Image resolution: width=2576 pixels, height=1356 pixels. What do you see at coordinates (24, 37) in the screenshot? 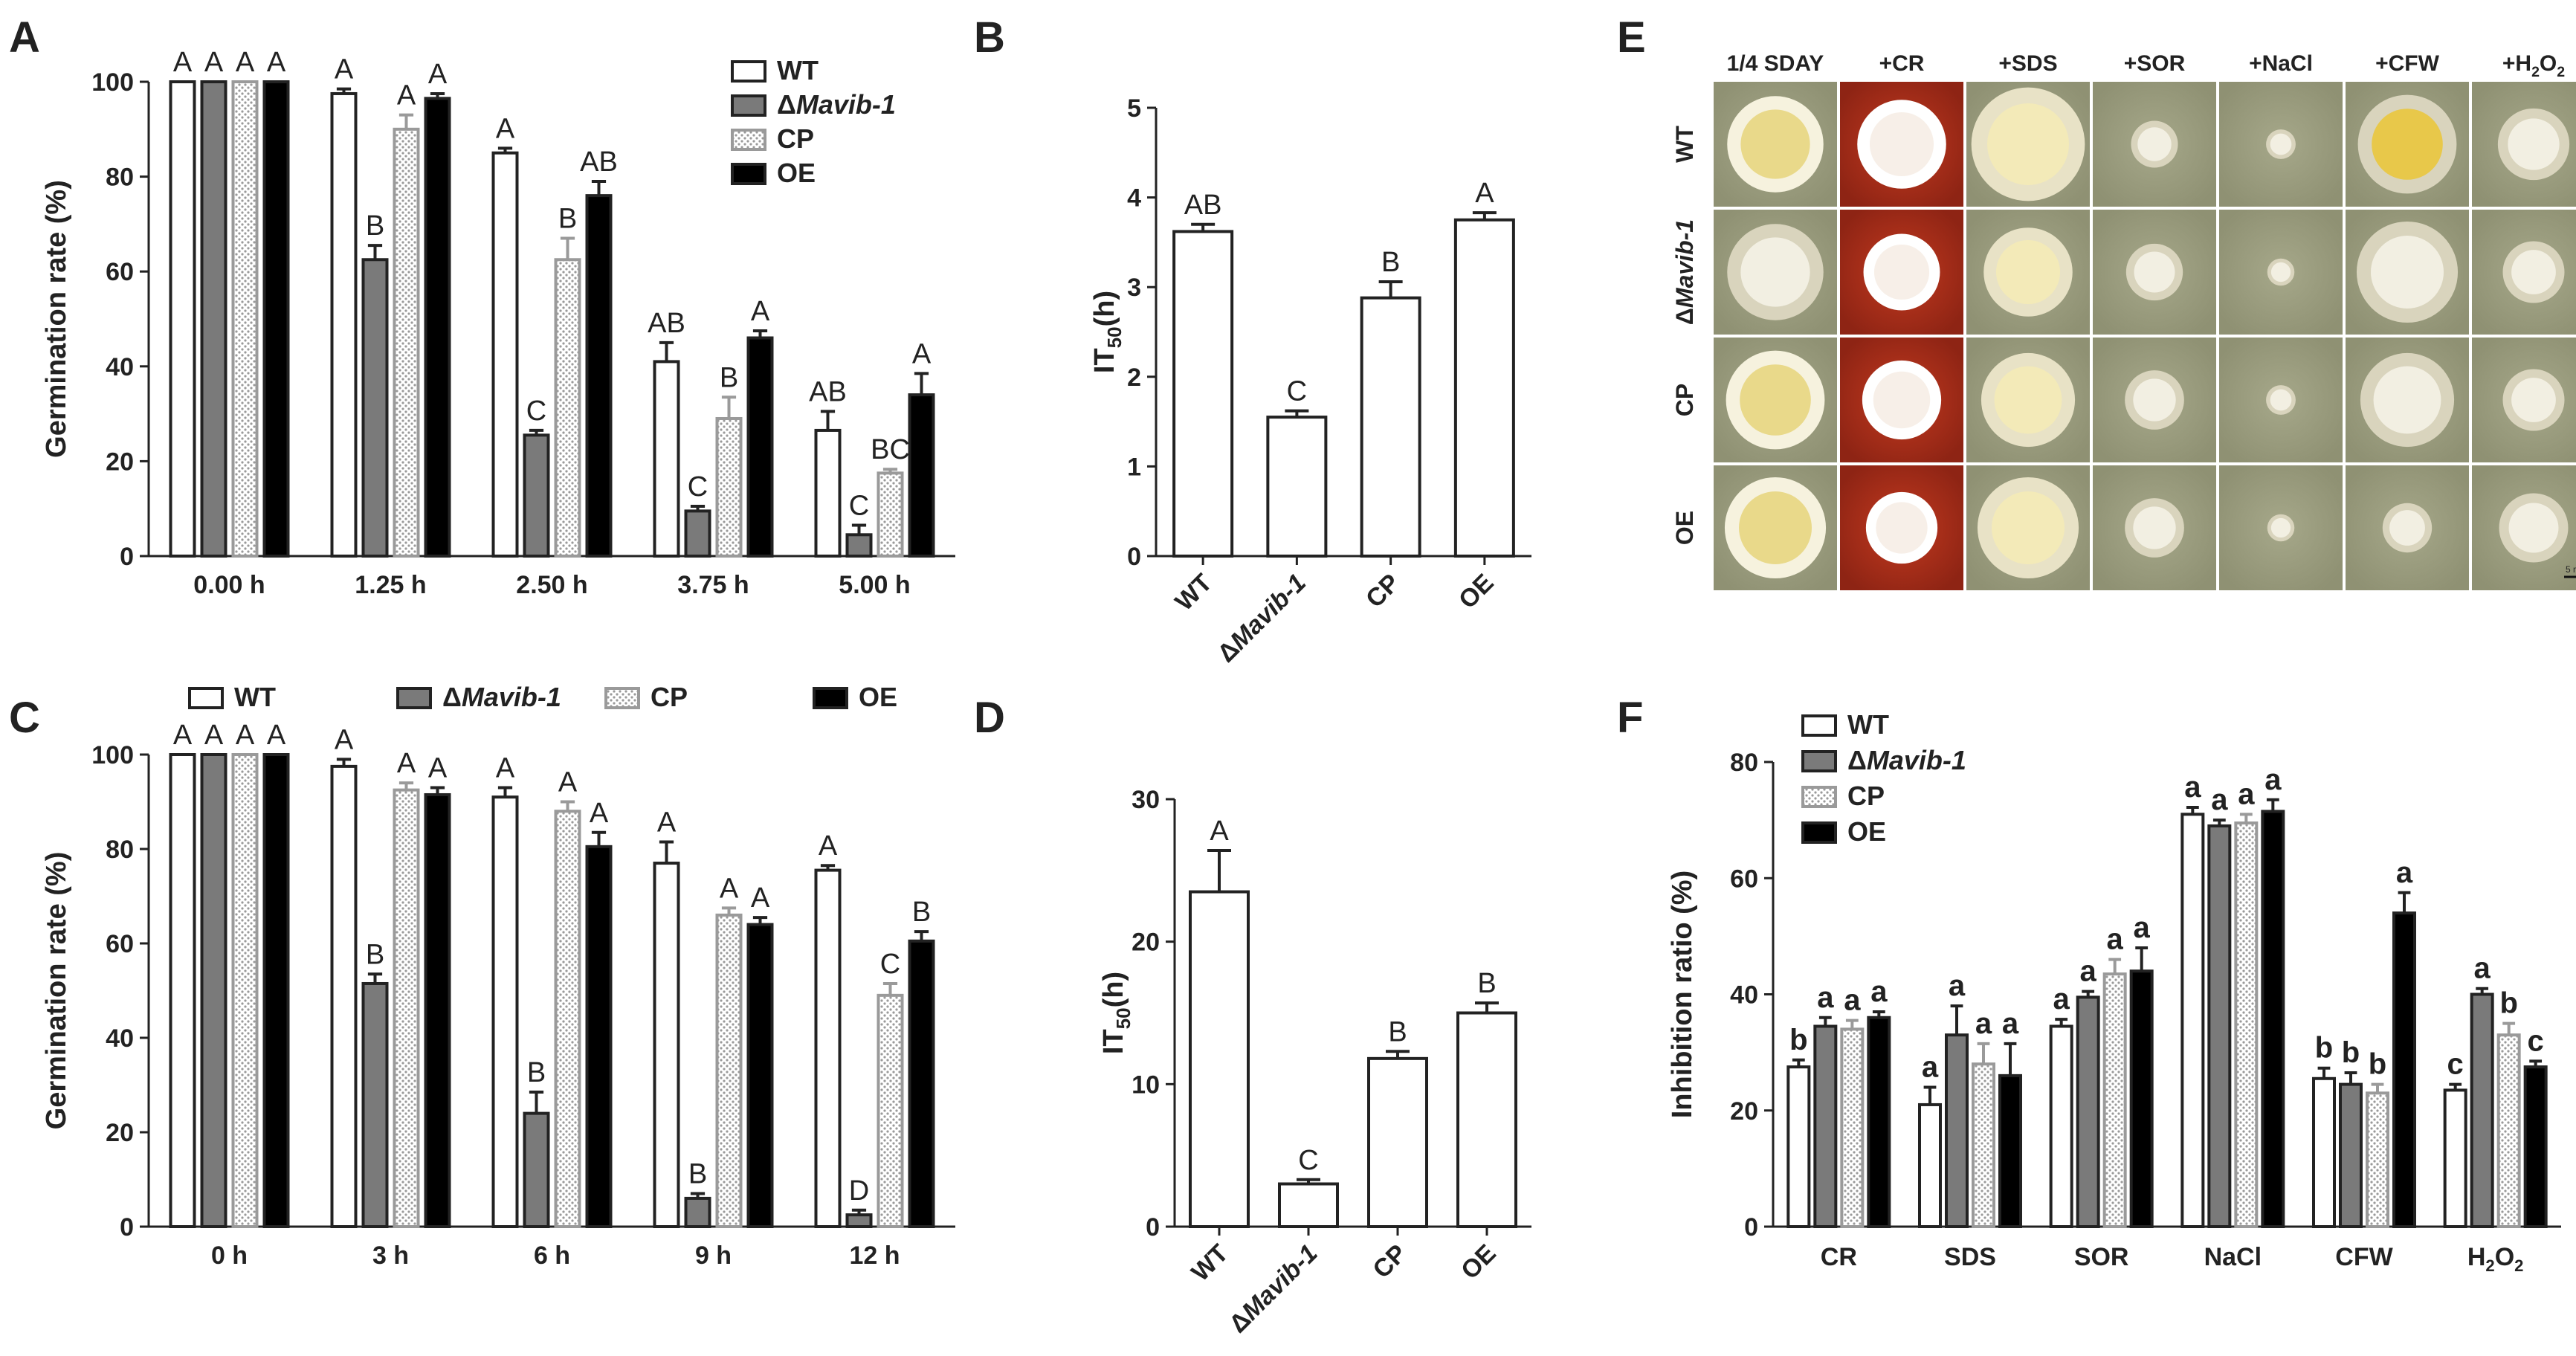
I see `panel-label-a: A` at bounding box center [24, 37].